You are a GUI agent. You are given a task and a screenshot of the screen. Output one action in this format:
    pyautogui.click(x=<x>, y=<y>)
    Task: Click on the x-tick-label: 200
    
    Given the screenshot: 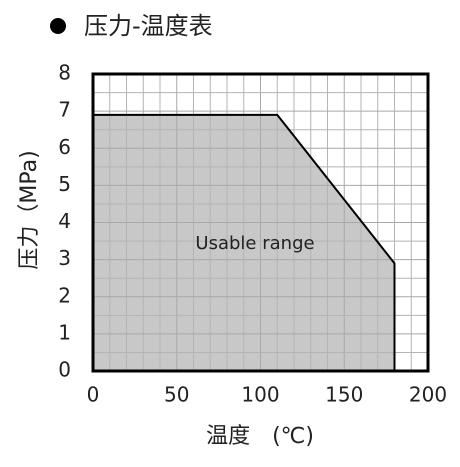 What is the action you would take?
    pyautogui.click(x=428, y=395)
    